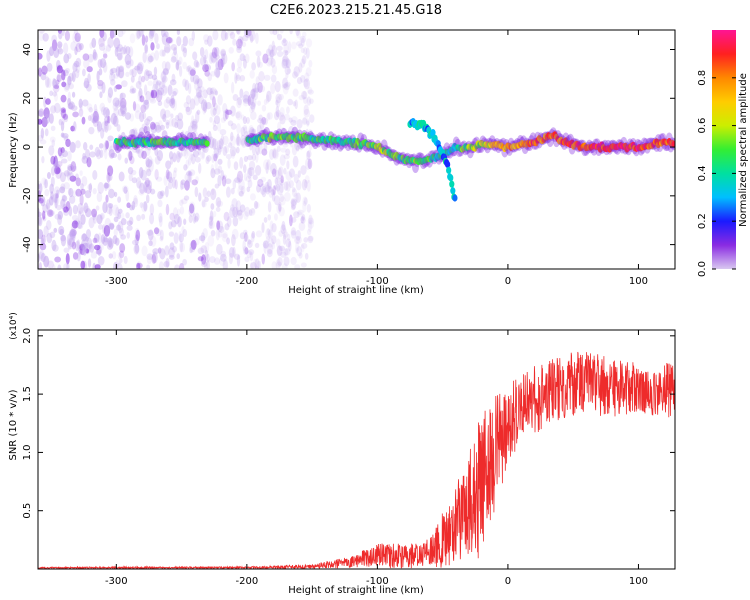 The width and height of the screenshot is (750, 600). What do you see at coordinates (724, 149) in the screenshot?
I see `colorbar-scale` at bounding box center [724, 149].